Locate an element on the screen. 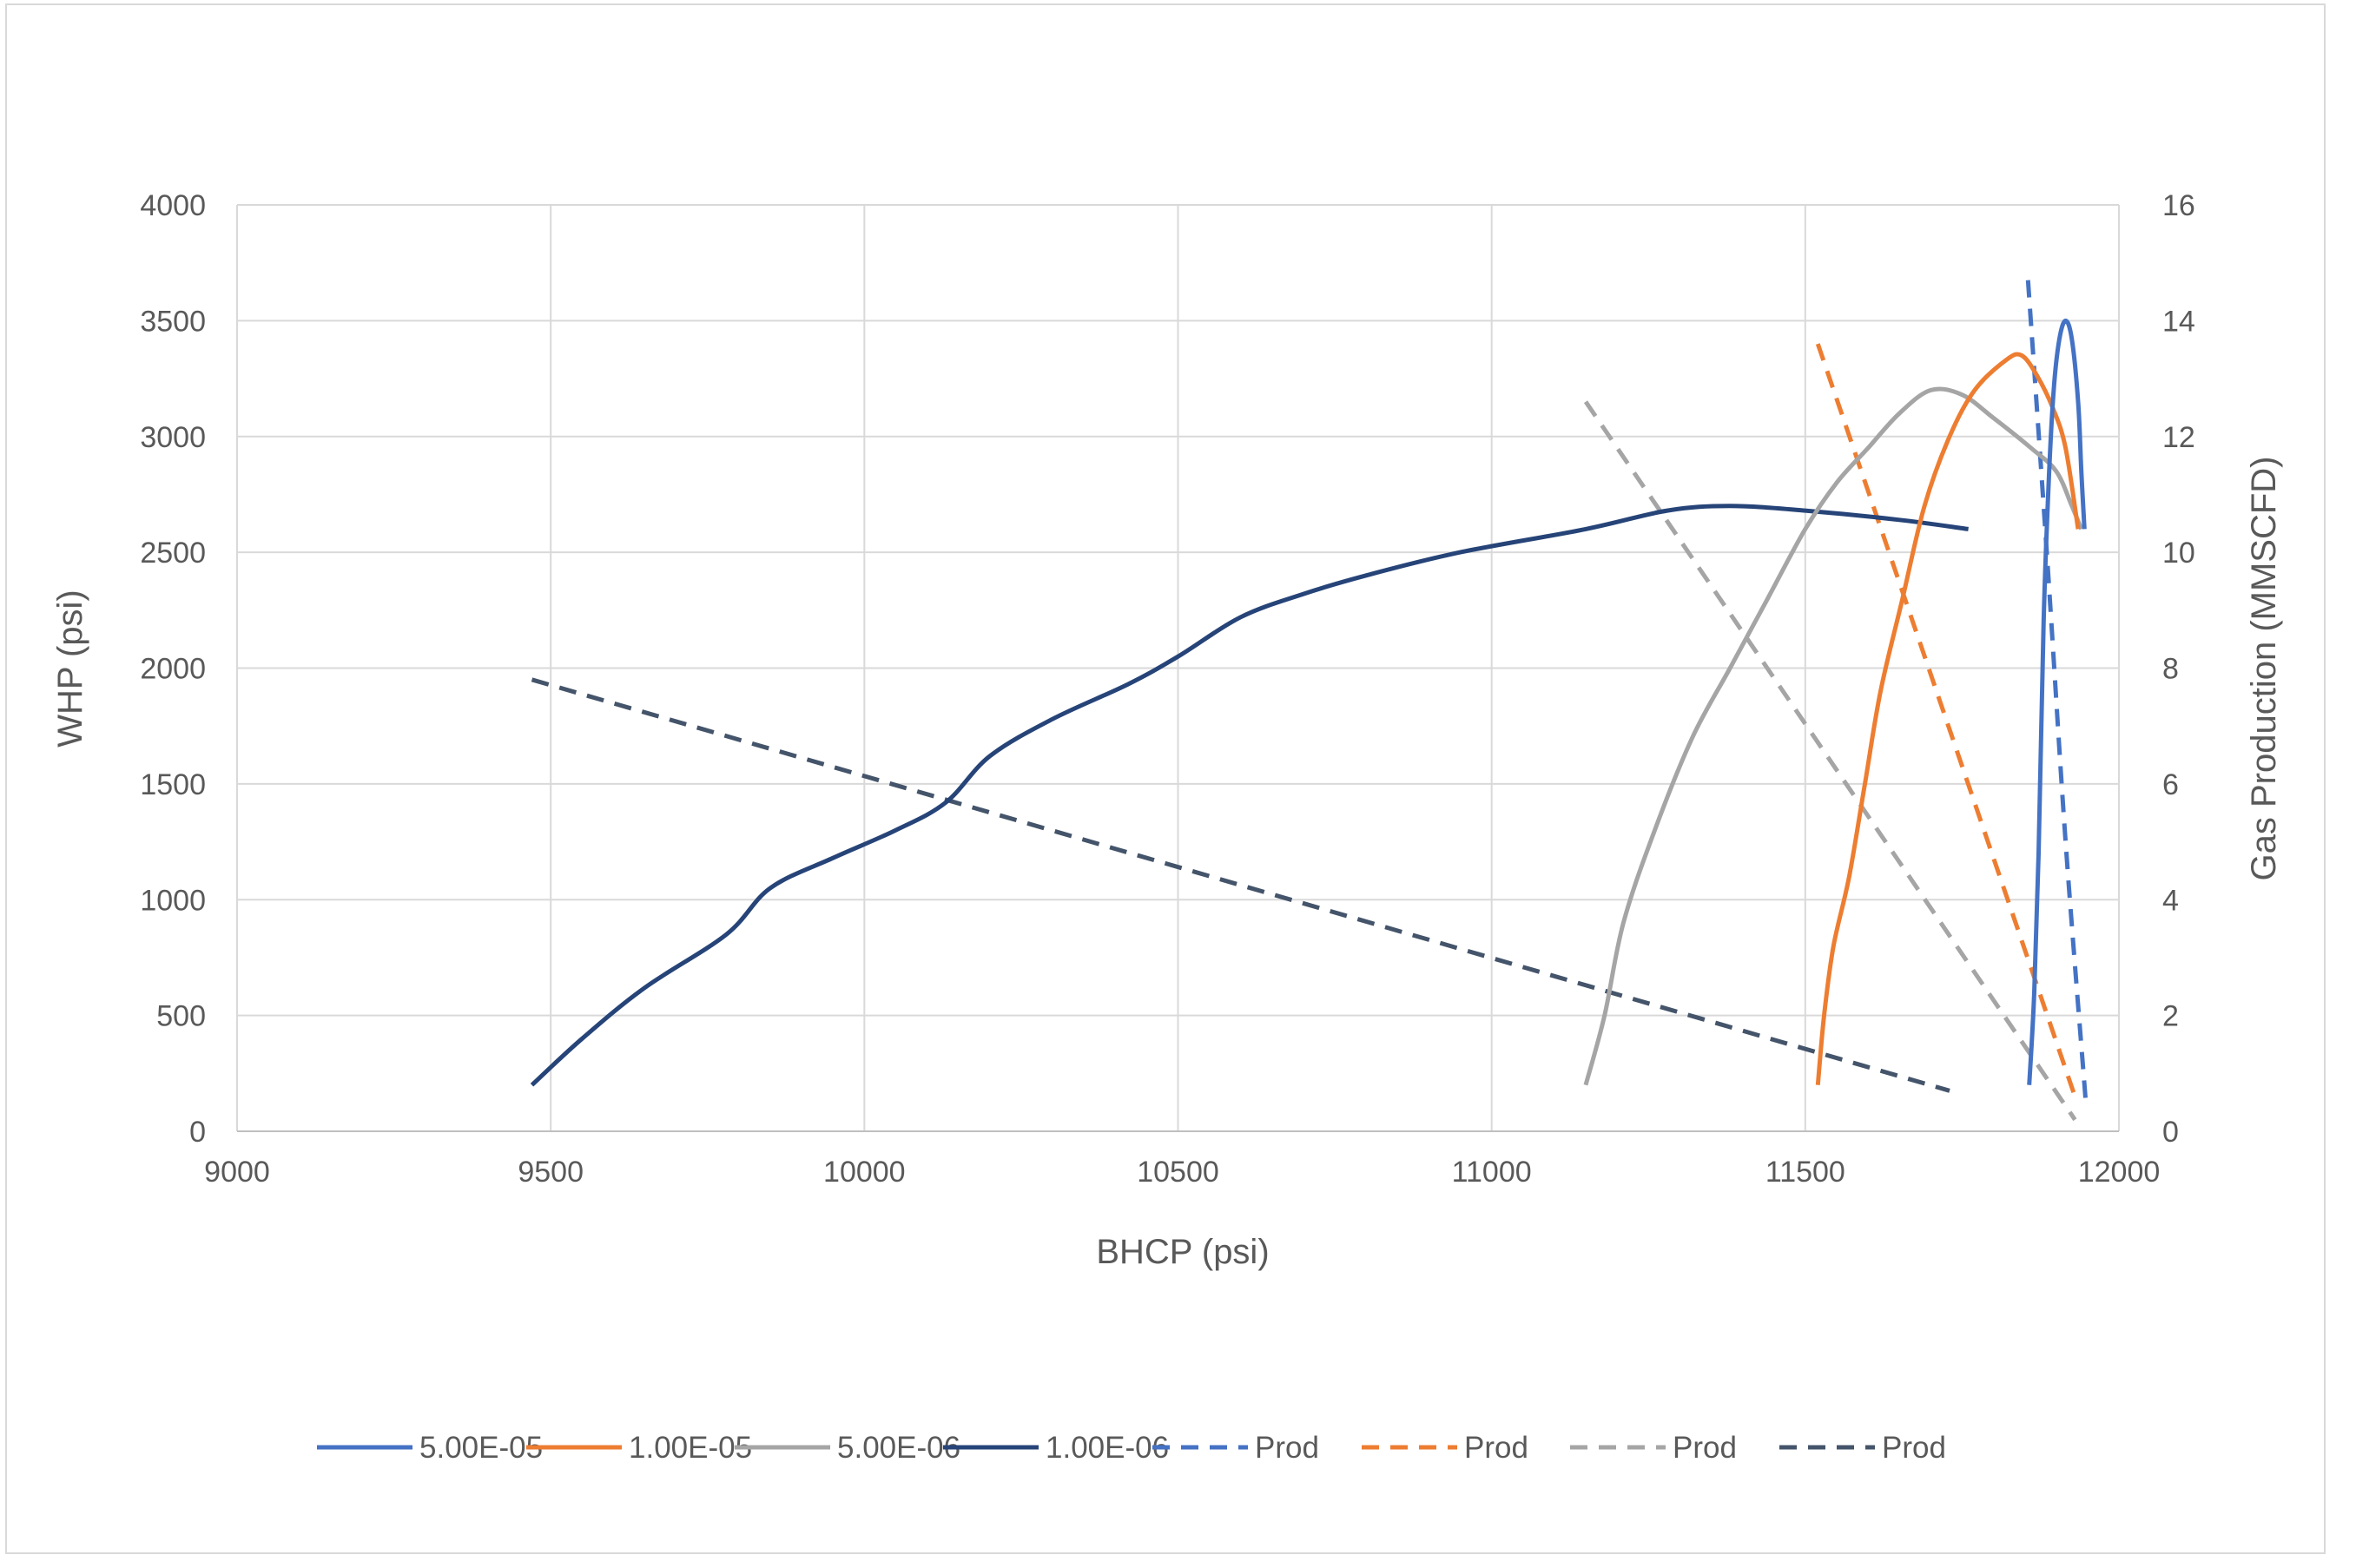 Image resolution: width=2356 pixels, height=1568 pixels. x-tick-label: 10000 is located at coordinates (864, 1172).